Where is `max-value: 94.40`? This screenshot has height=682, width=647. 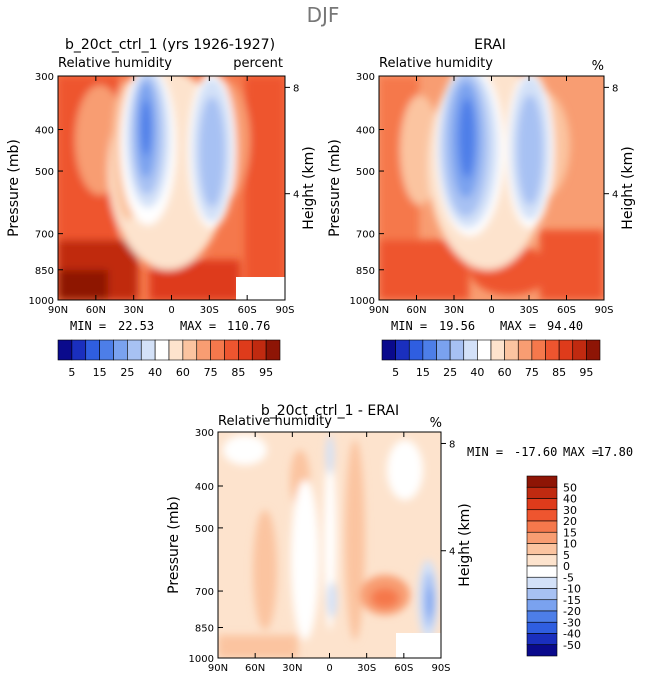
max-value: 94.40 is located at coordinates (565, 326).